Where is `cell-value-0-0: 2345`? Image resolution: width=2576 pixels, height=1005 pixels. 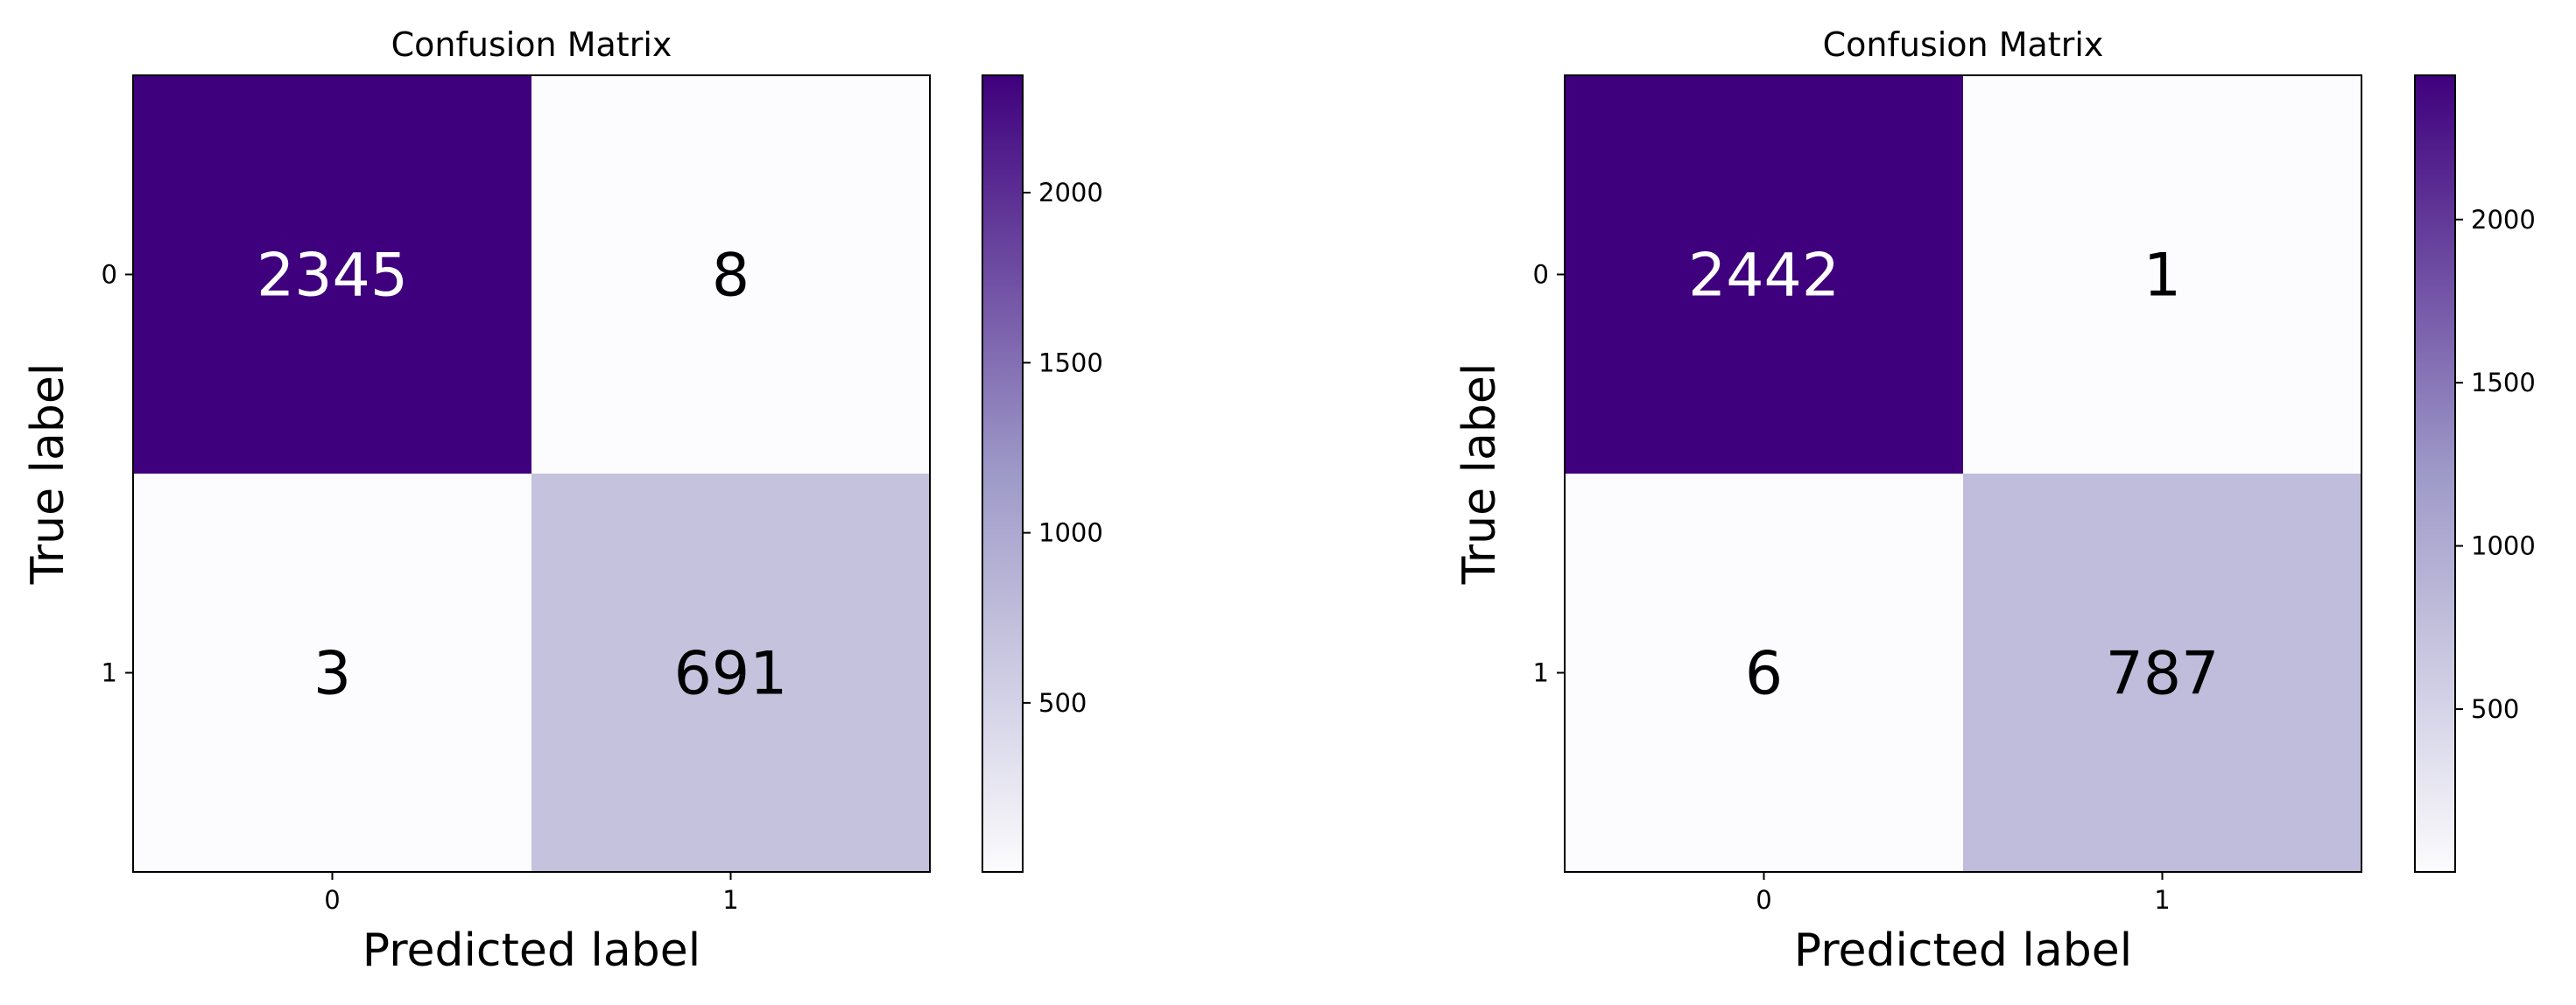
cell-value-0-0: 2345 is located at coordinates (332, 276).